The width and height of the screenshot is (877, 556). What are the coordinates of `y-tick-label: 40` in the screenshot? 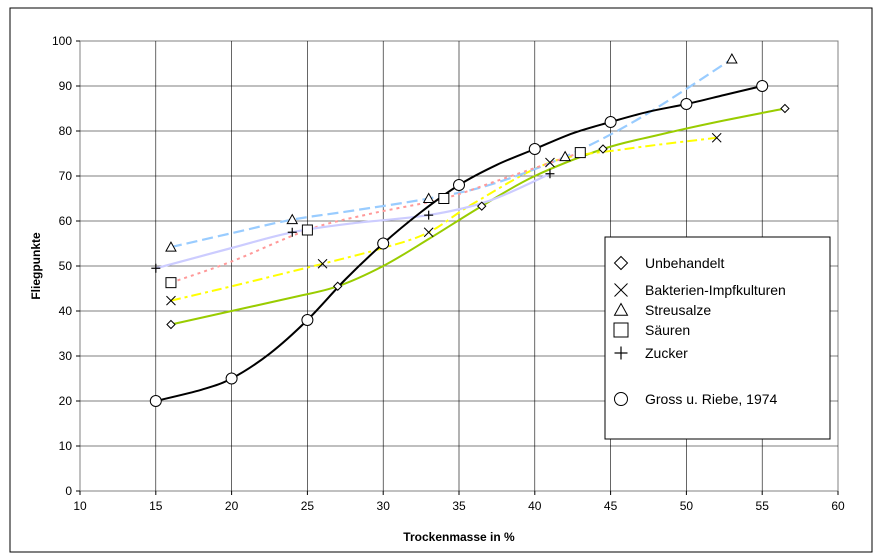 It's located at (66, 311).